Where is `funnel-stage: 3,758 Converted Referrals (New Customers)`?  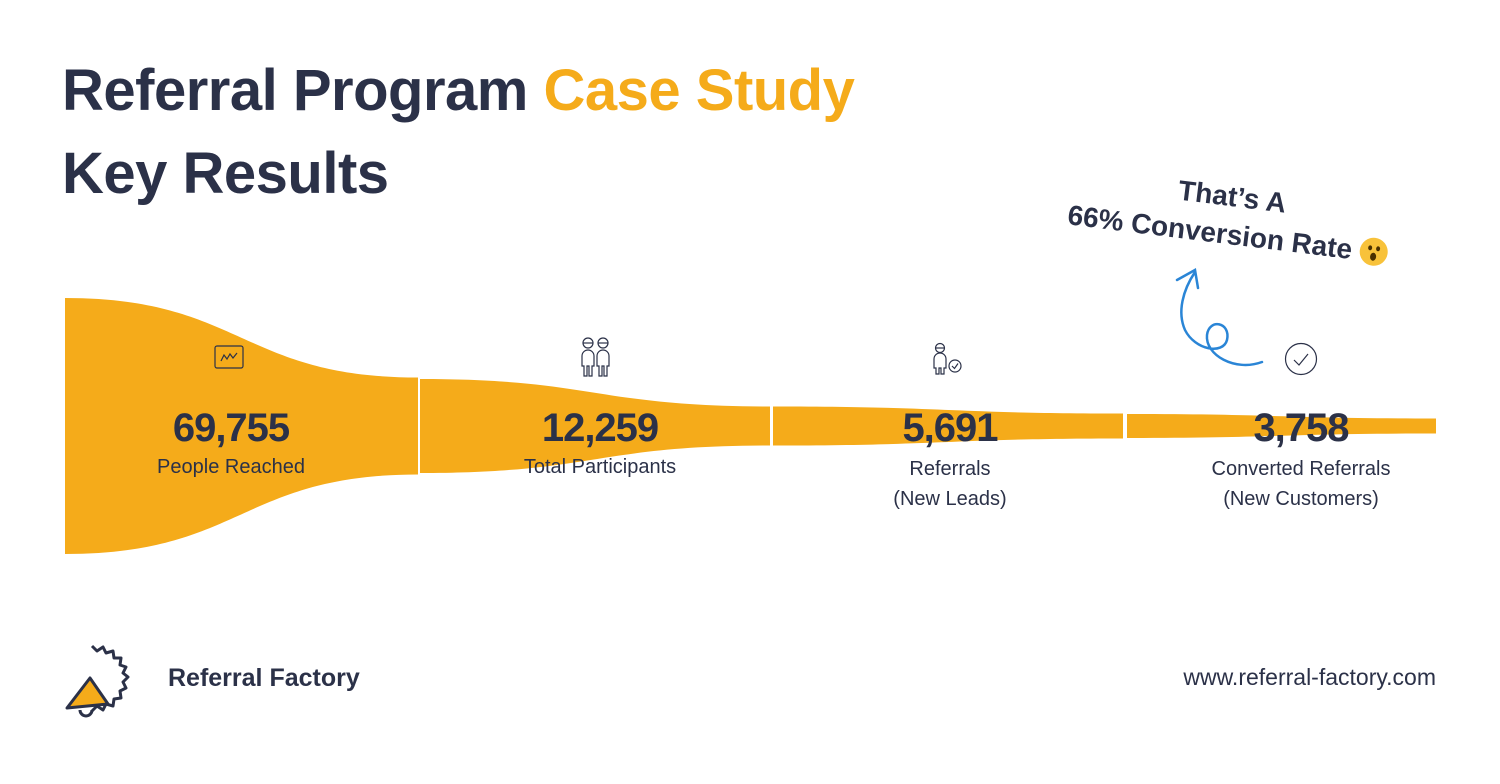 funnel-stage: 3,758 Converted Referrals (New Customers) is located at coordinates (1301, 461).